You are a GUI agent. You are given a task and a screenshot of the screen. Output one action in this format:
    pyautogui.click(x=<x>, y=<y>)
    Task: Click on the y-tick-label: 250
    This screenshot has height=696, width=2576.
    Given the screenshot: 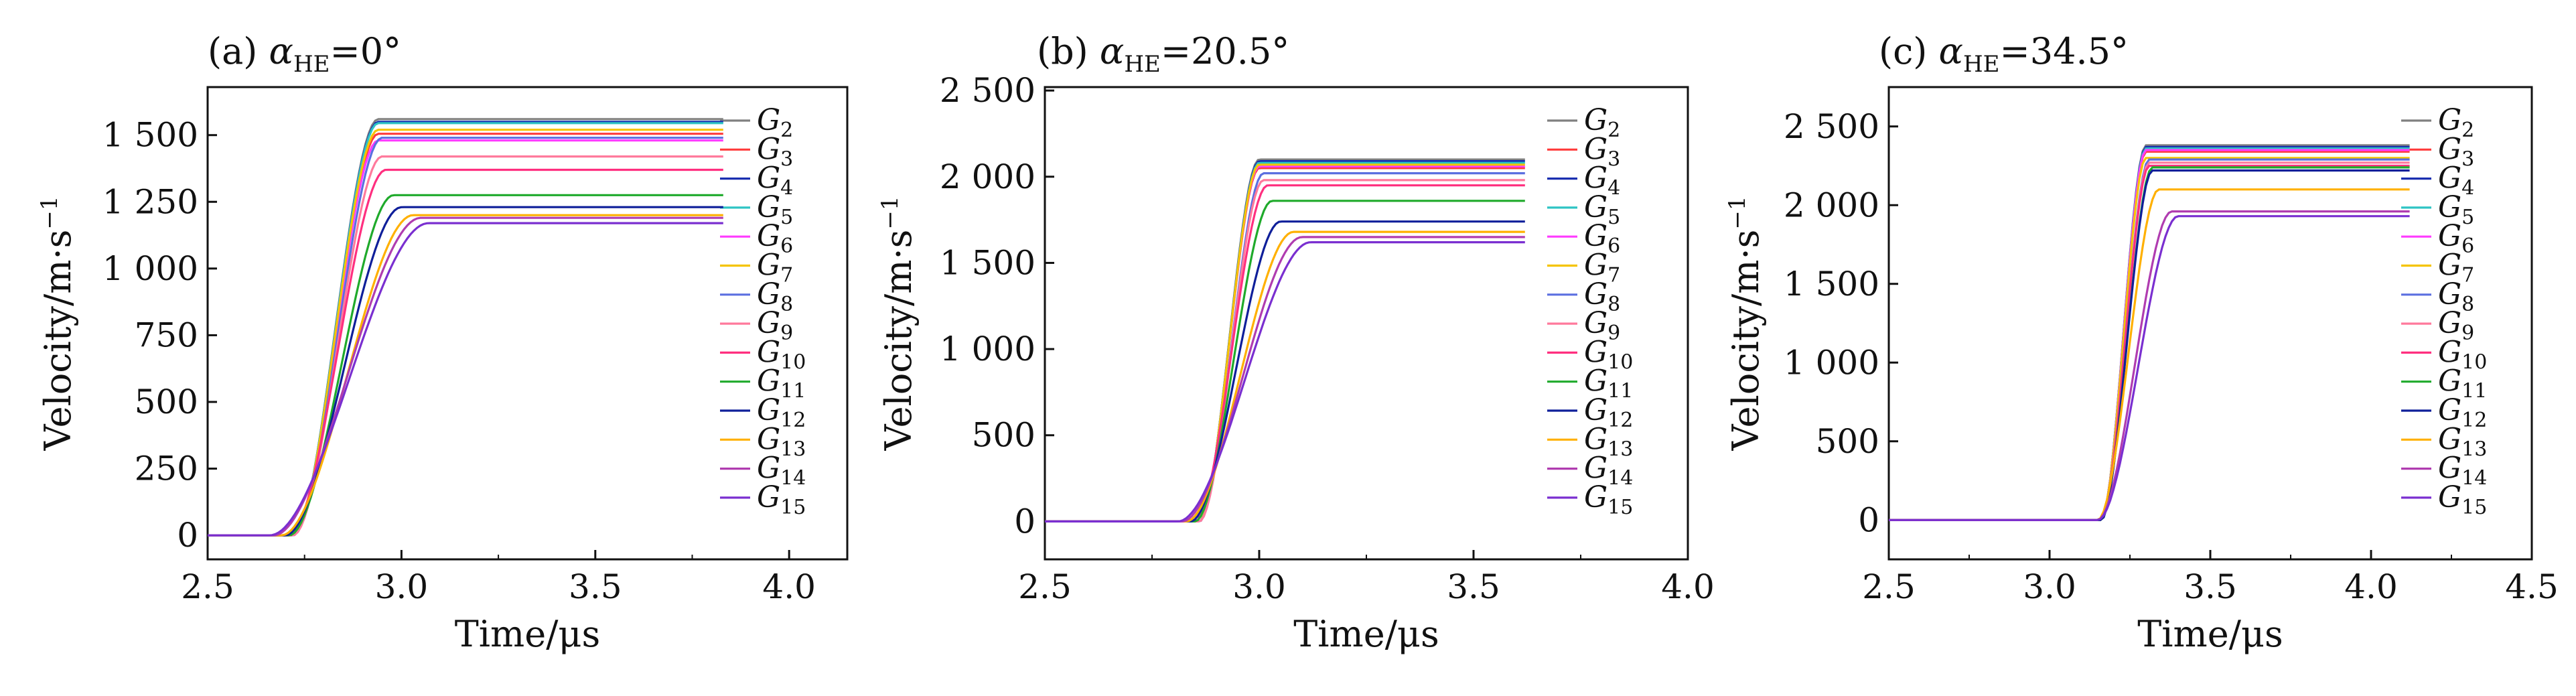 What is the action you would take?
    pyautogui.click(x=166, y=468)
    